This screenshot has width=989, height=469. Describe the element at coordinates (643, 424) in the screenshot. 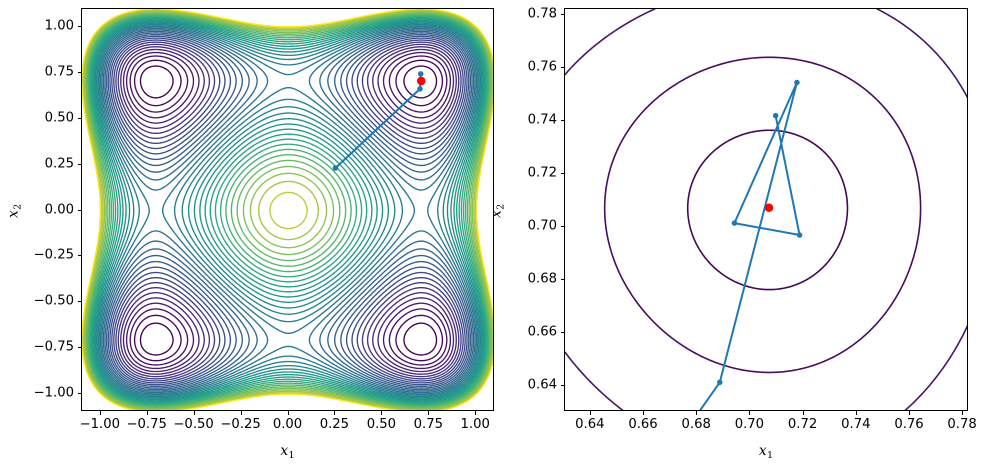

I see `x-tick-label: 0.66` at that location.